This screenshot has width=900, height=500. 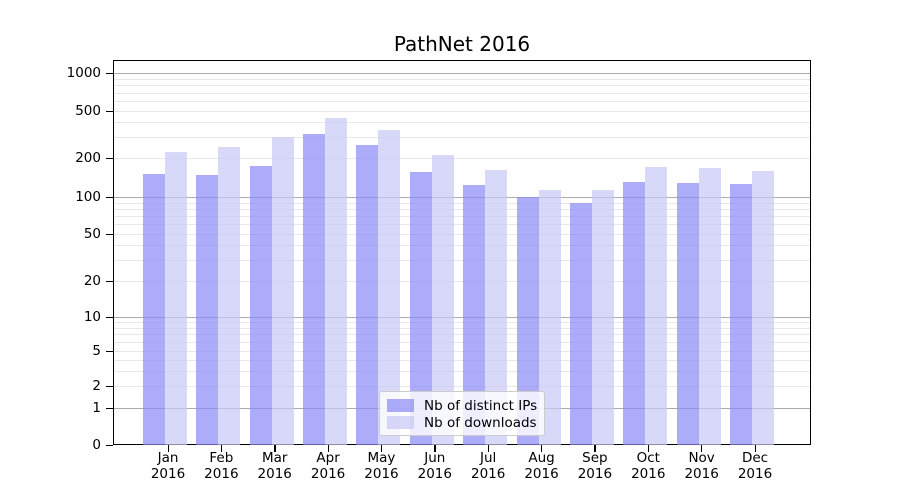 I want to click on x-tick-month: May, so click(x=381, y=458).